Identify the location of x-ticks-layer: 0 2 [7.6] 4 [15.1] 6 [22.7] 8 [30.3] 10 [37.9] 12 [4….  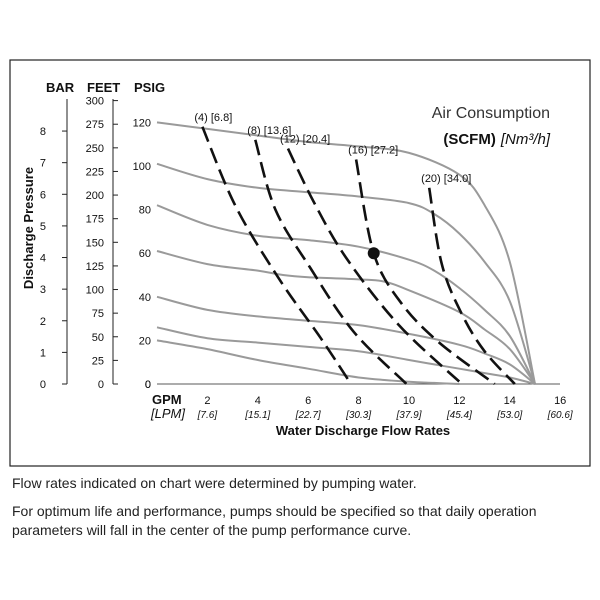
(359, 400).